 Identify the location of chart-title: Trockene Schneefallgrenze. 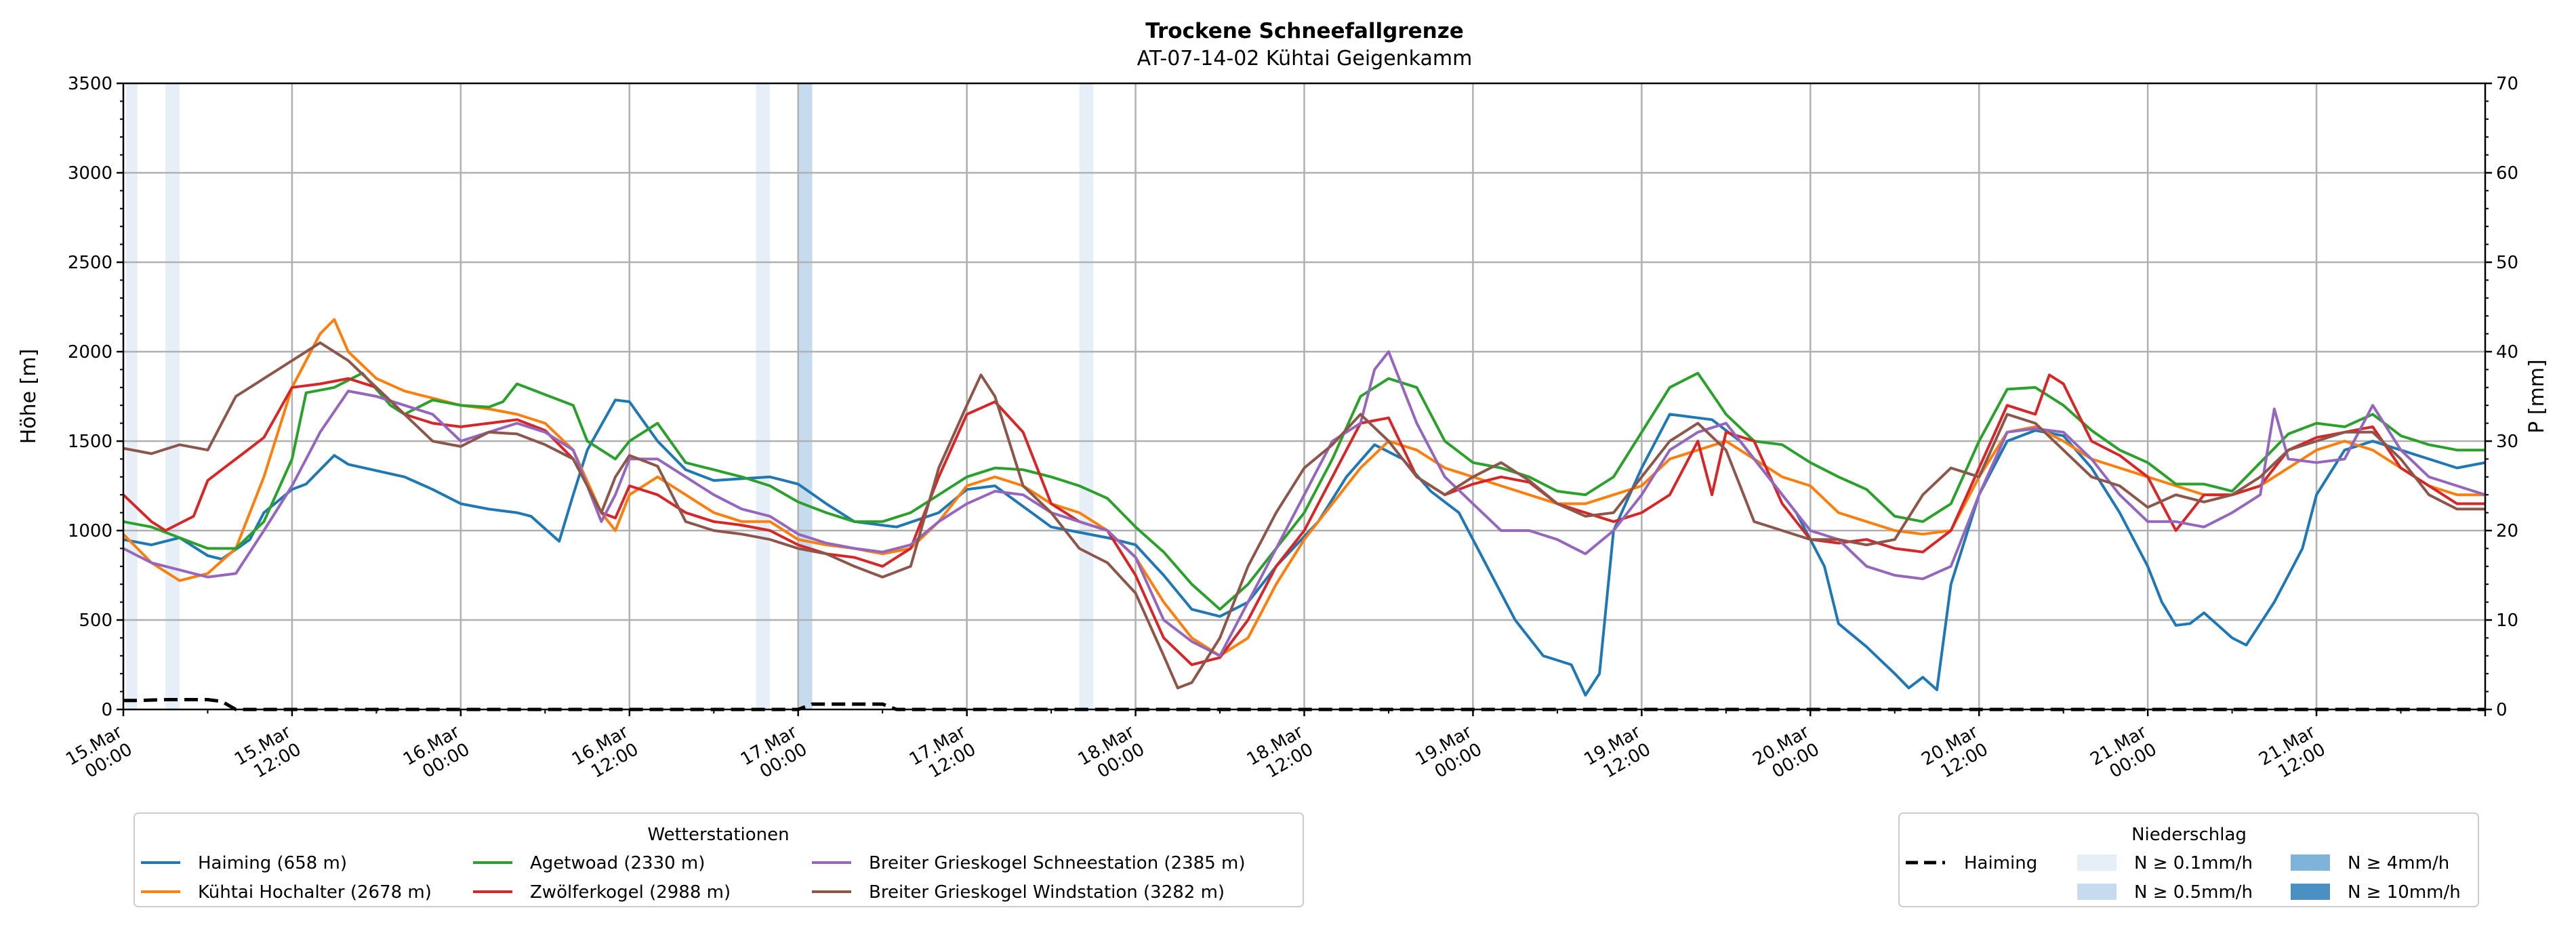
(1305, 31).